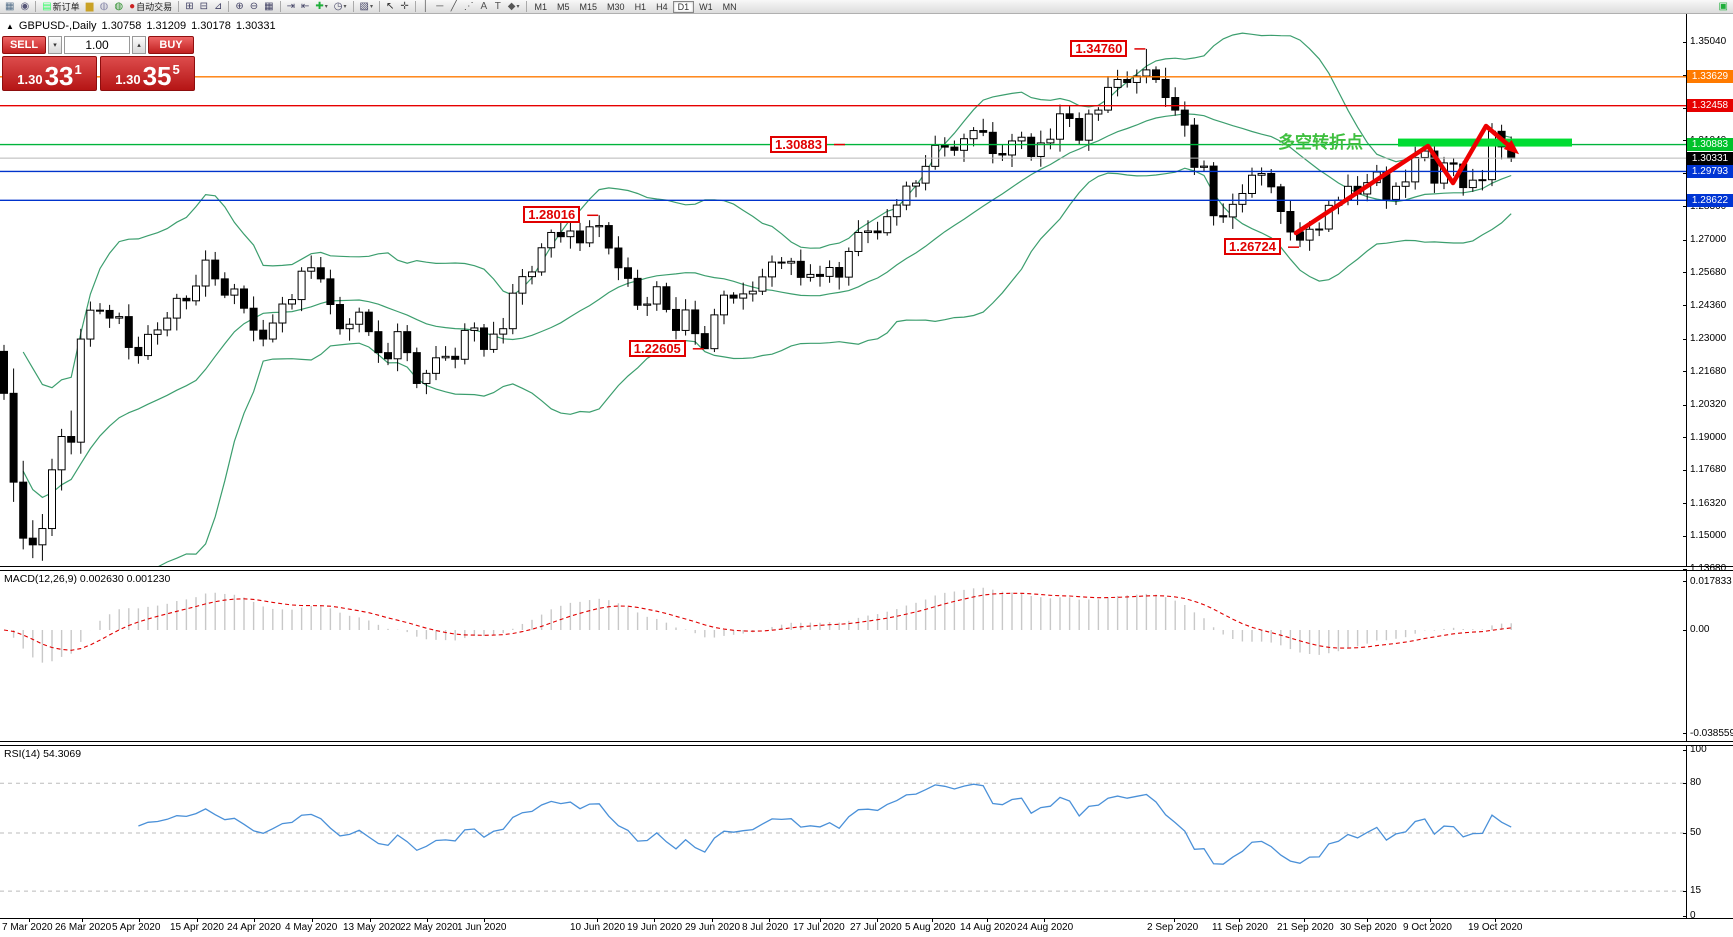  I want to click on timeframe-m5: M5, so click(563, 6).